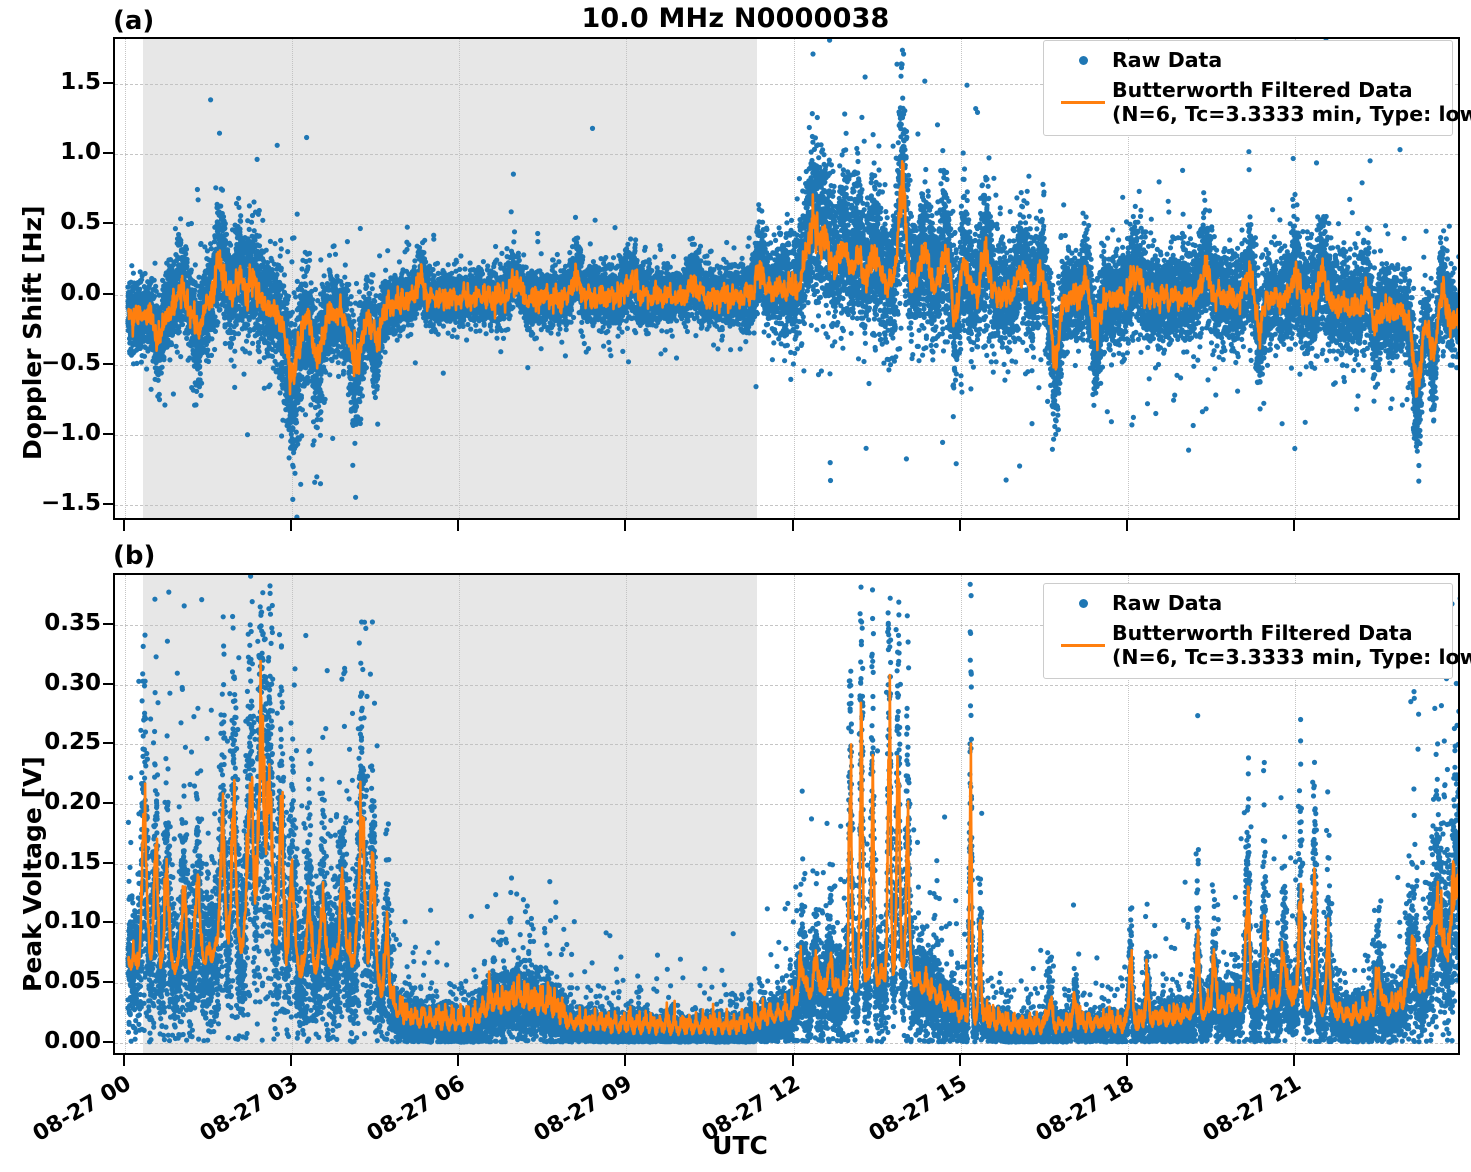 The height and width of the screenshot is (1172, 1471). Describe the element at coordinates (416, 1109) in the screenshot. I see `x-tick-label: 08-27 06` at that location.